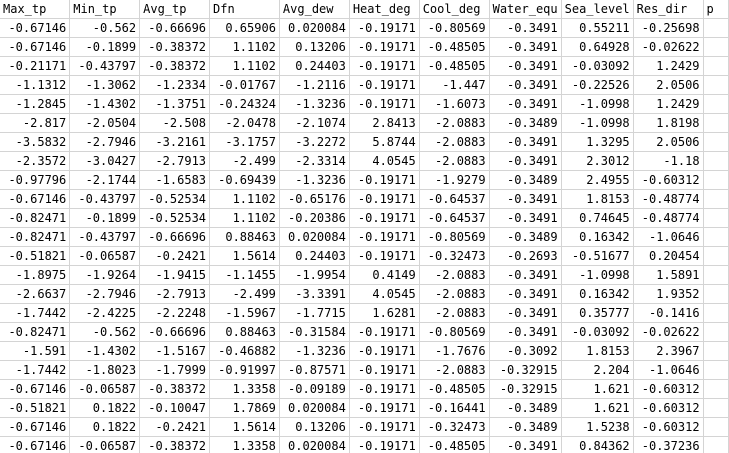 The image size is (729, 453). What do you see at coordinates (384, 275) in the screenshot?
I see `table-cell: 0.4149` at bounding box center [384, 275].